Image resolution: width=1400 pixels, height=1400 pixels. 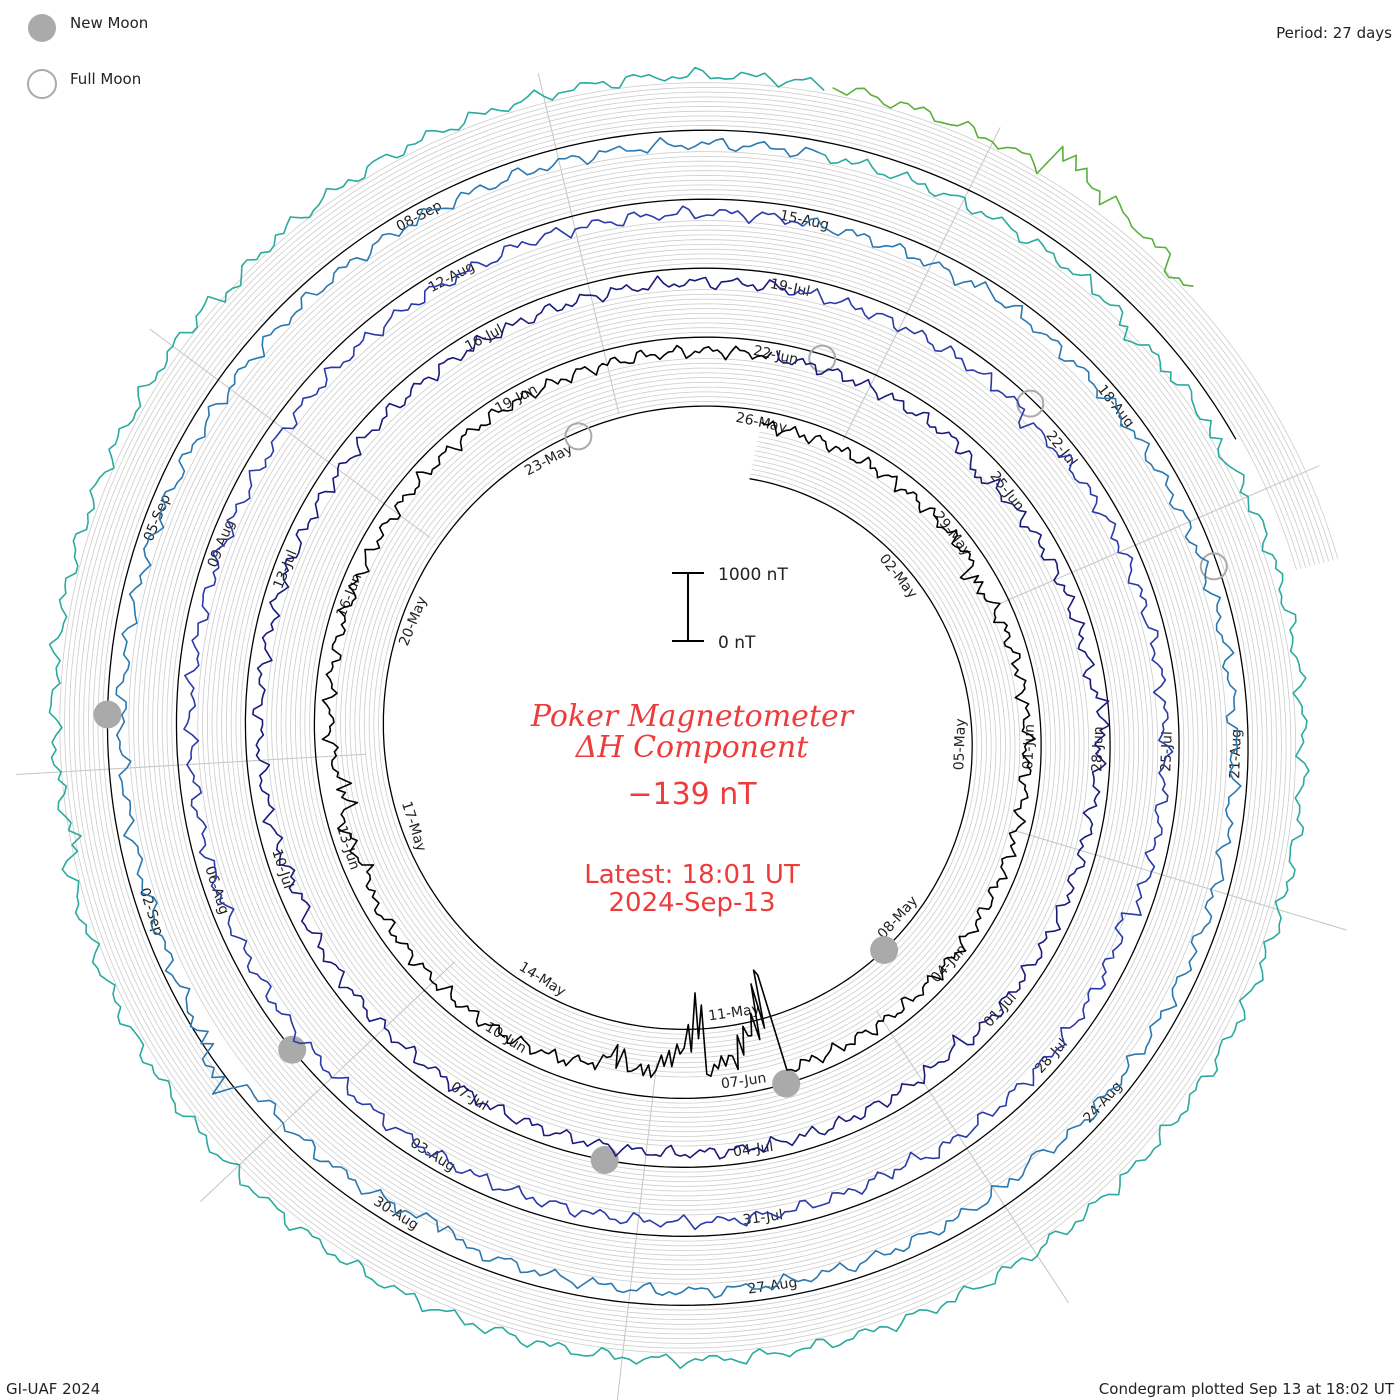 I want to click on latest-date: 2024-Sep-13, so click(x=691, y=903).